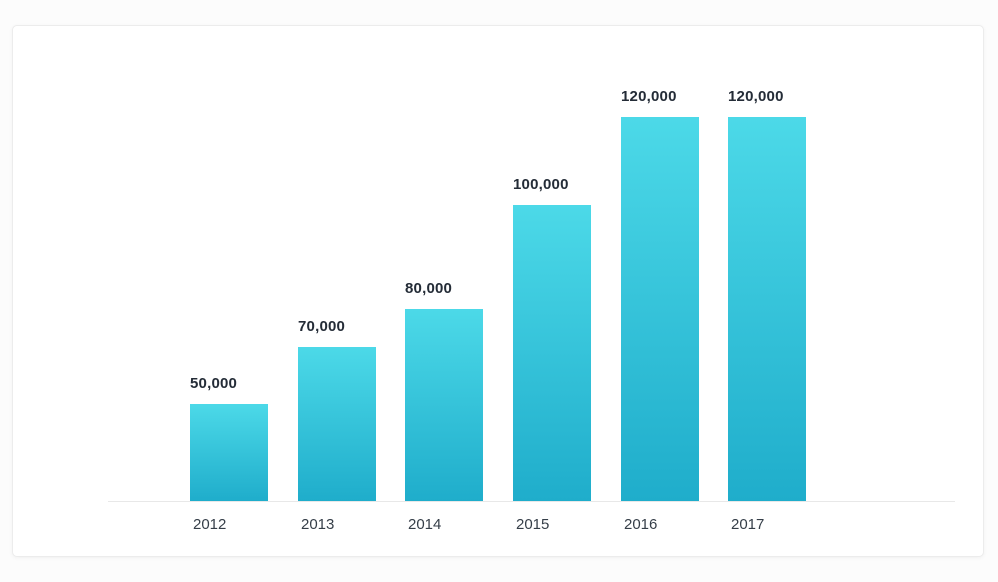 The image size is (998, 582). I want to click on x-axis-tick-label: 2014, so click(425, 524).